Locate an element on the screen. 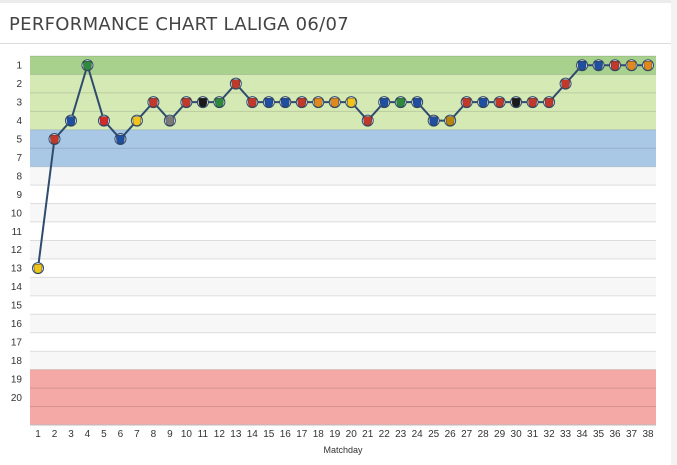 This screenshot has width=677, height=465. y-tick-label: 13 is located at coordinates (17, 269).